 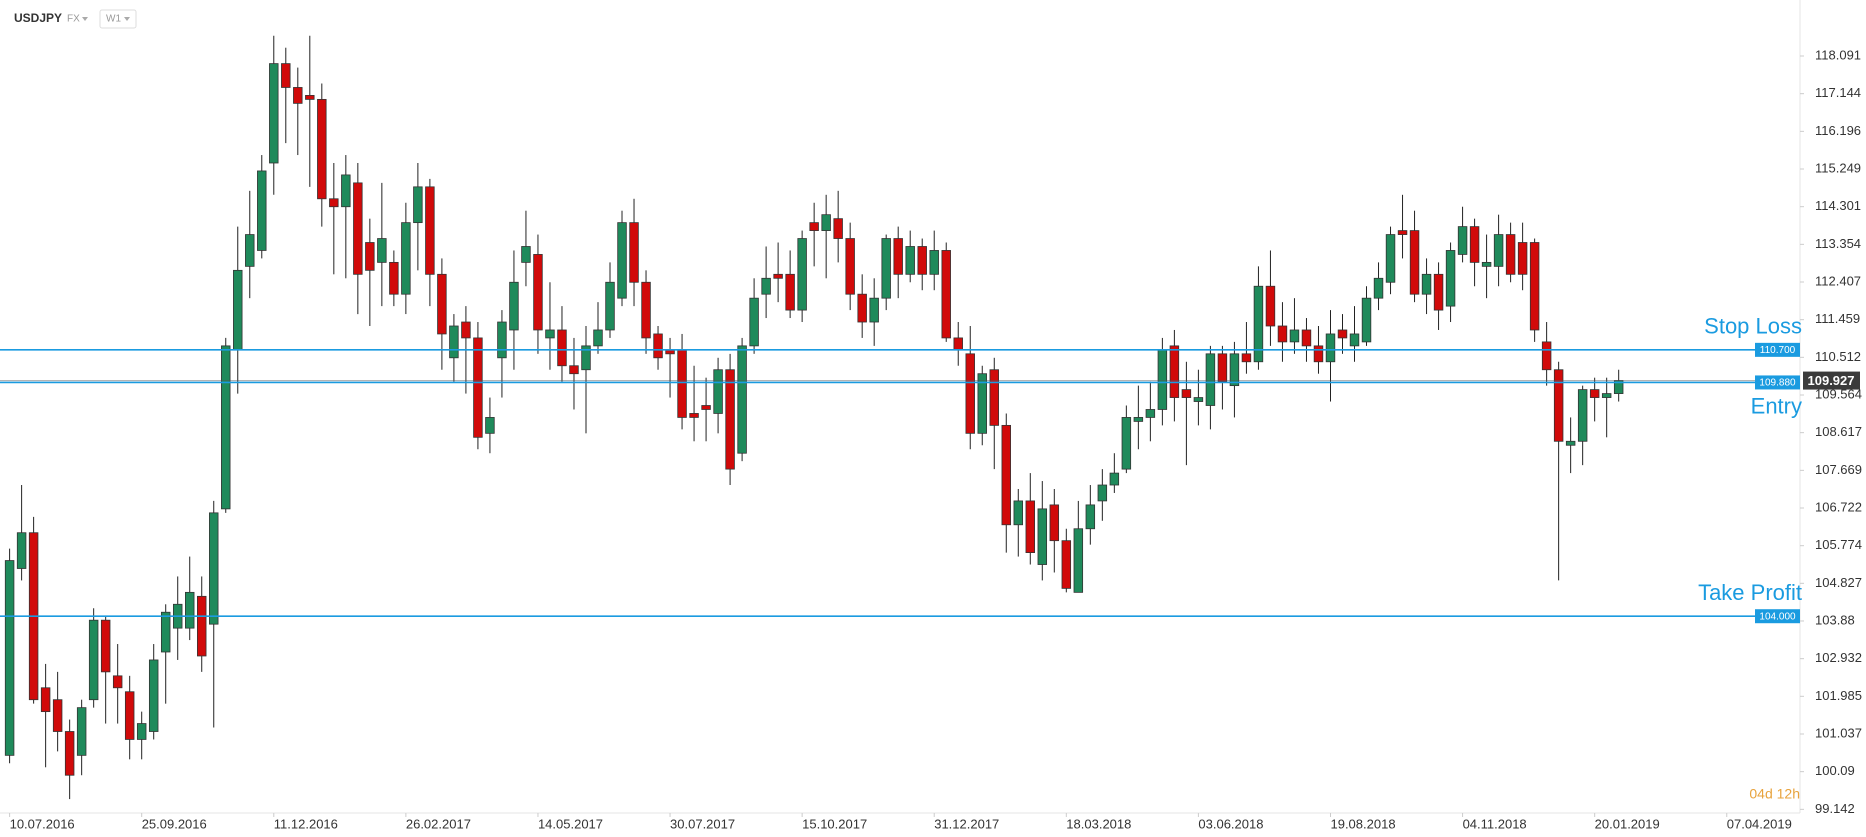 I want to click on level-value-label: 109.880, so click(x=1777, y=383).